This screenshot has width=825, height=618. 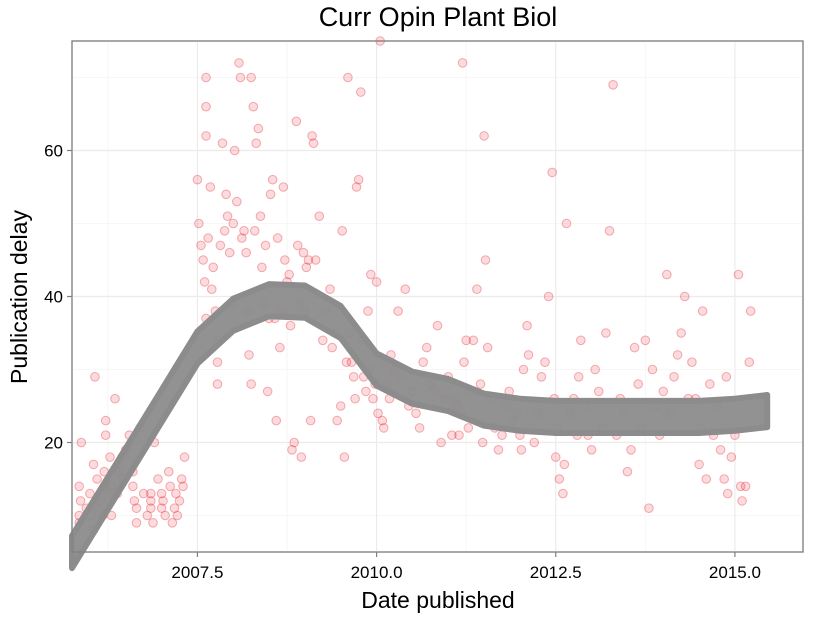 I want to click on chart-title: Curr Opin Plant Biol, so click(x=438, y=17).